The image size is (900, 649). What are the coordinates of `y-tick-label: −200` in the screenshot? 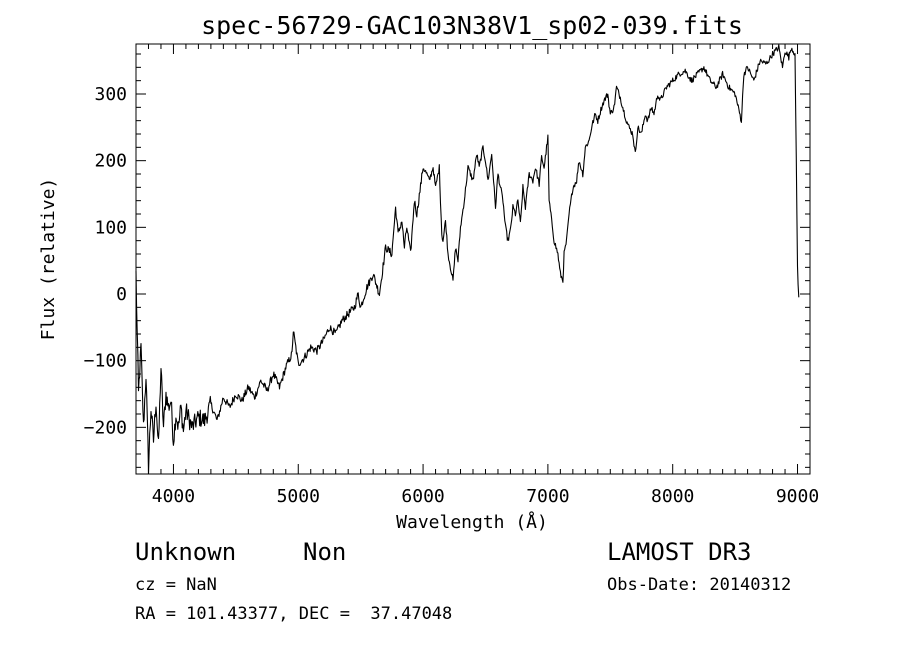 It's located at (105, 427).